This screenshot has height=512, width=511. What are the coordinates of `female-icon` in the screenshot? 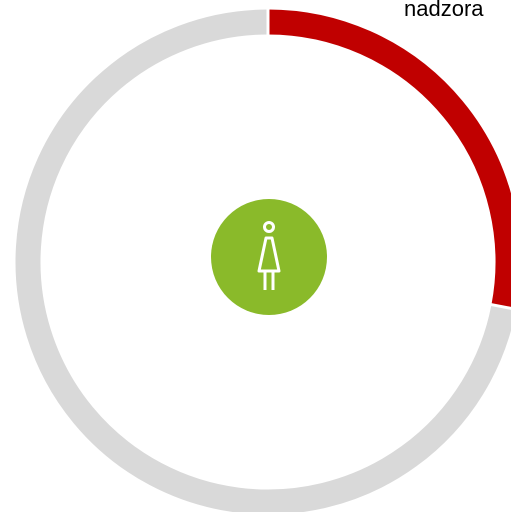 It's located at (269, 255).